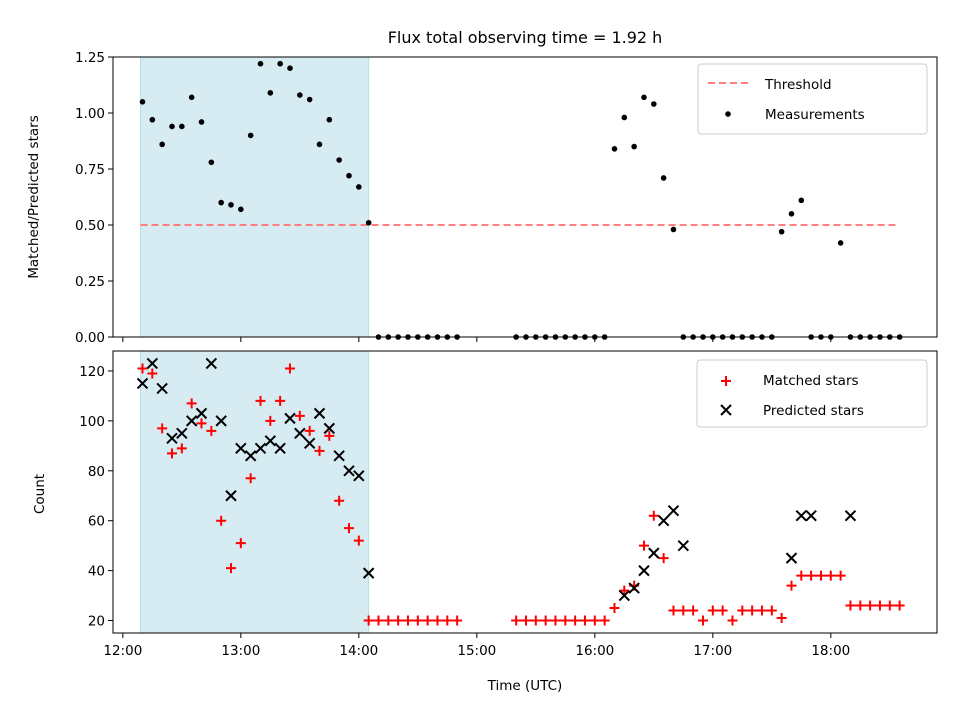 The height and width of the screenshot is (720, 960). What do you see at coordinates (358, 651) in the screenshot?
I see `x-tick-label: 14:00` at bounding box center [358, 651].